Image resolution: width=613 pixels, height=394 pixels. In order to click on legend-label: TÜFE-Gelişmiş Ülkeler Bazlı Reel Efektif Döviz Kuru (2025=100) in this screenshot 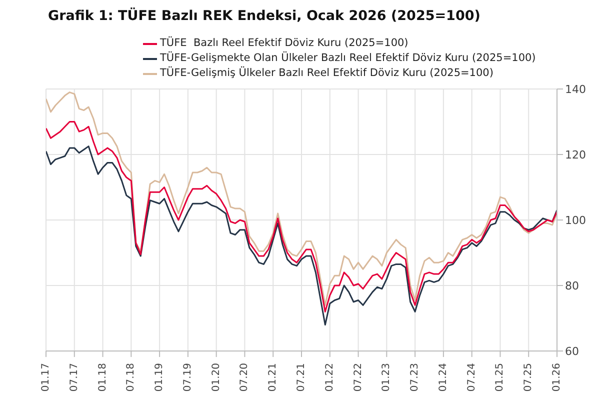, I will do `click(327, 73)`.